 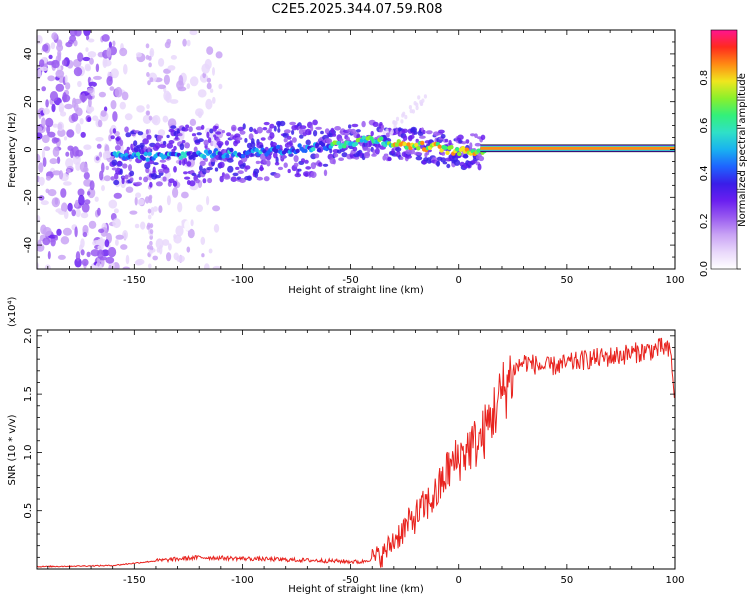 What do you see at coordinates (704, 173) in the screenshot?
I see `colorbar-tick-label: 0.4` at bounding box center [704, 173].